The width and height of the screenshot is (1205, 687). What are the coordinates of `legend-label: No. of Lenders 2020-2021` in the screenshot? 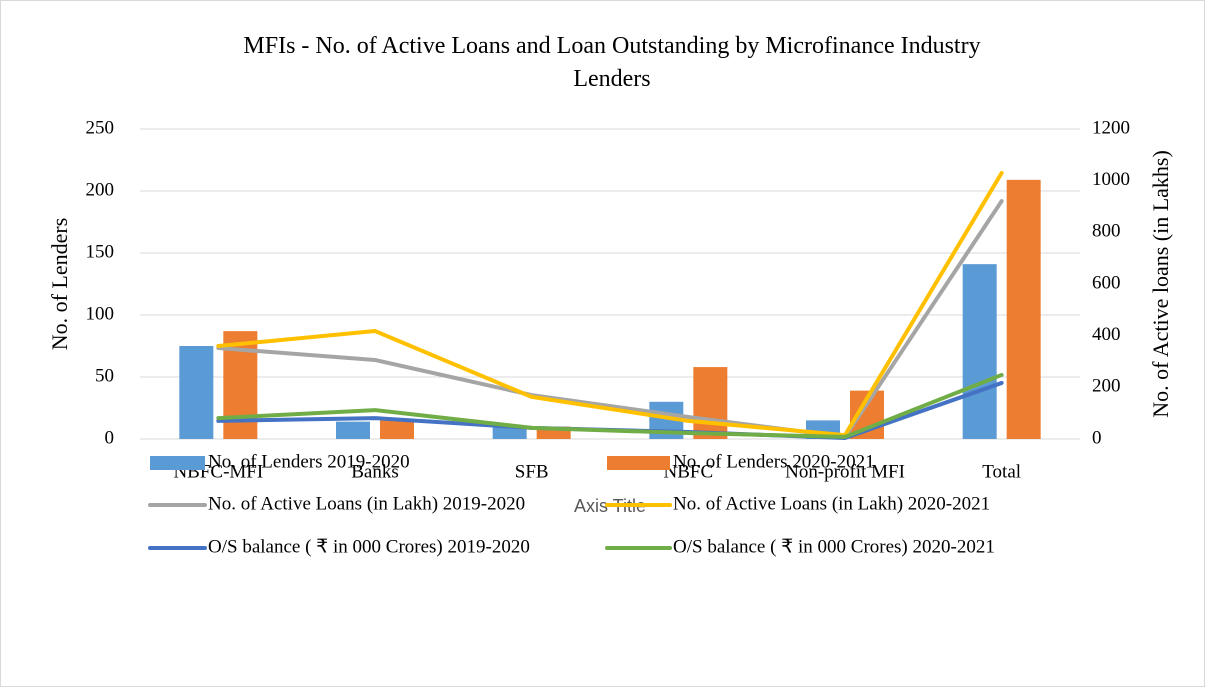 It's located at (774, 461).